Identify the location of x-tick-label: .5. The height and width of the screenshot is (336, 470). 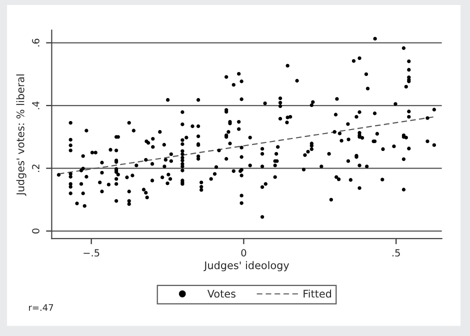
(396, 252).